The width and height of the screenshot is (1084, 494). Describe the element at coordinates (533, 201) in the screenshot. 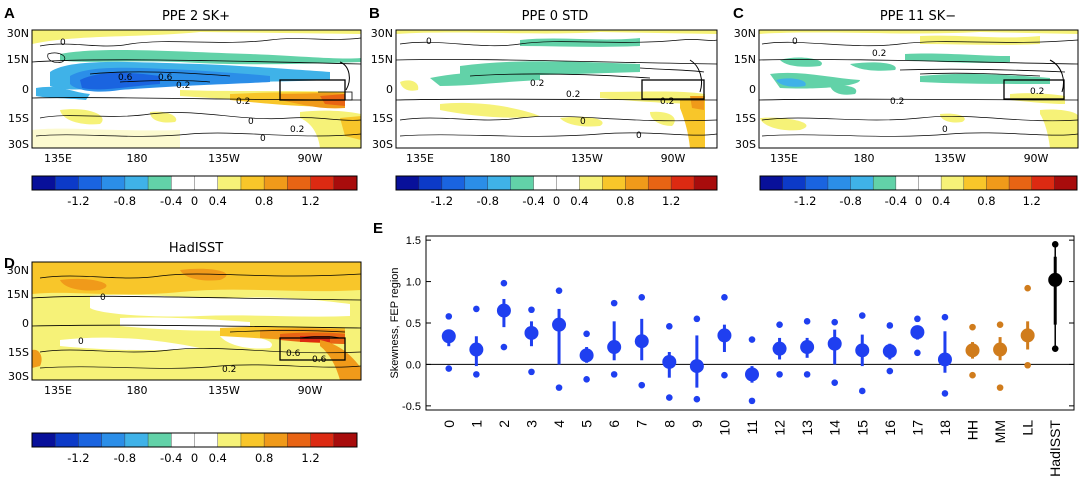

I see `colorbar-label: -0.4` at that location.